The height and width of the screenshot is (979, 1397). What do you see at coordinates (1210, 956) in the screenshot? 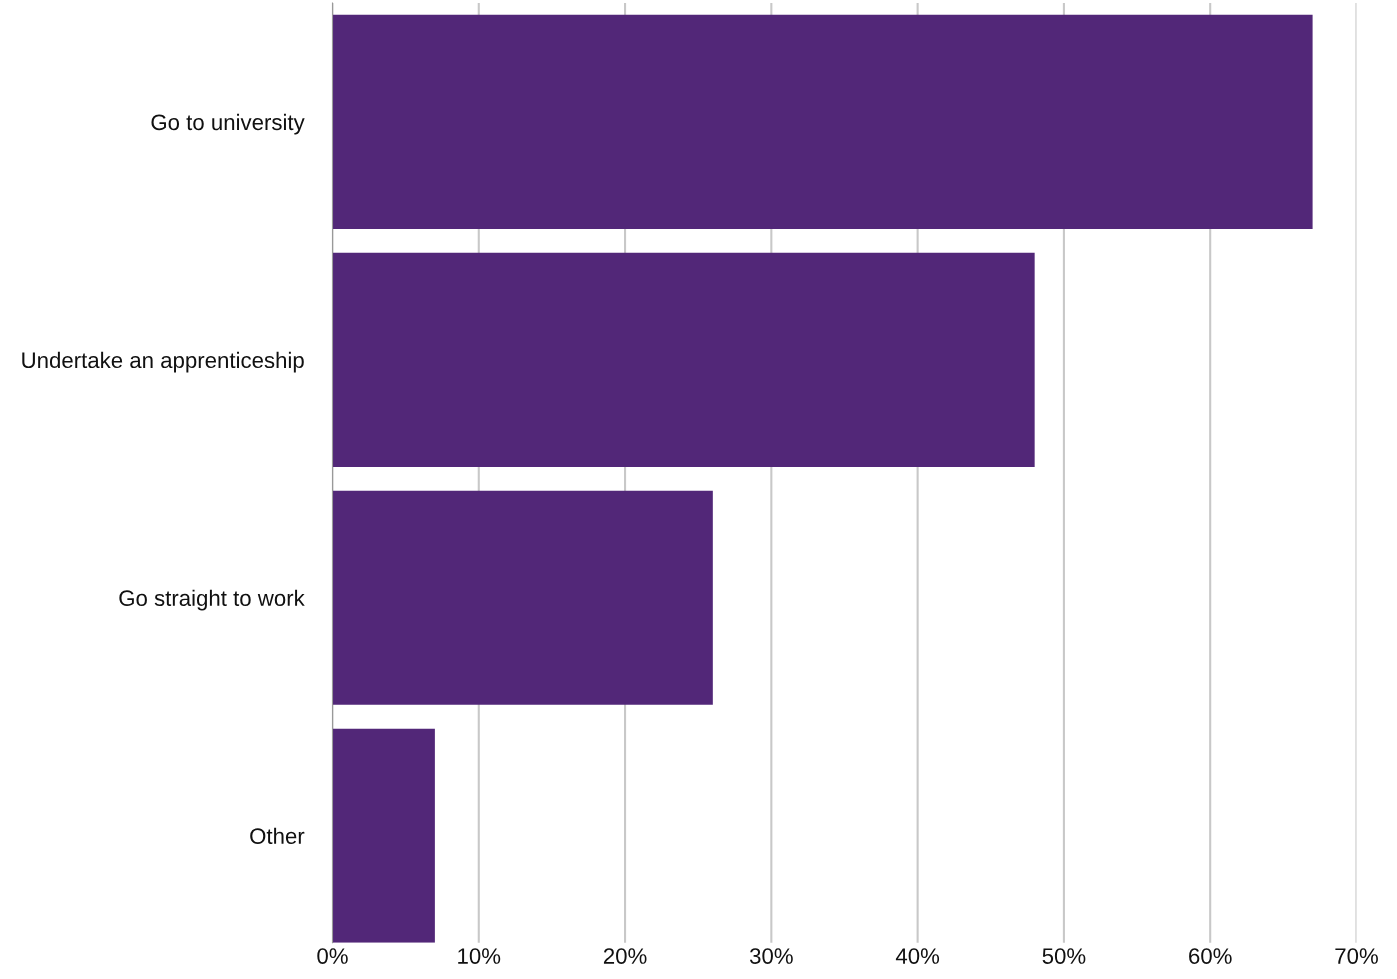
I see `x-tick-label: 60%` at bounding box center [1210, 956].